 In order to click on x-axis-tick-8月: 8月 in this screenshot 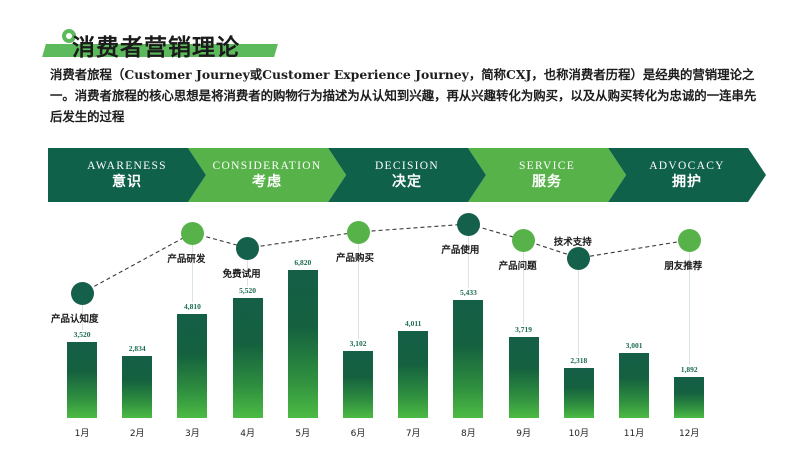, I will do `click(468, 434)`.